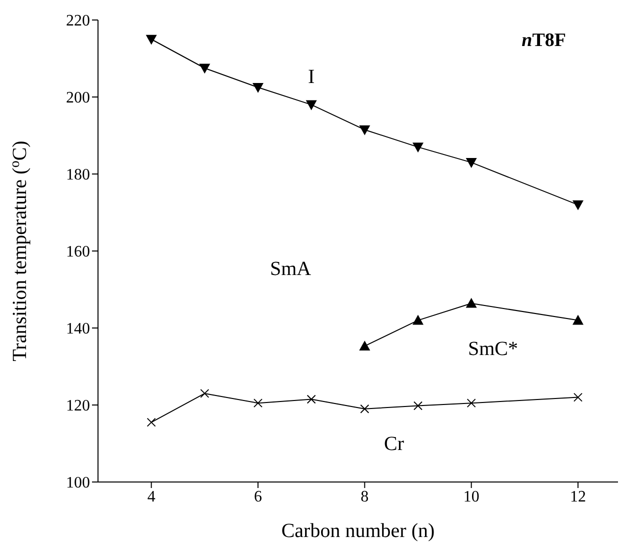  What do you see at coordinates (78, 21) in the screenshot?
I see `y-tick-label: 220` at bounding box center [78, 21].